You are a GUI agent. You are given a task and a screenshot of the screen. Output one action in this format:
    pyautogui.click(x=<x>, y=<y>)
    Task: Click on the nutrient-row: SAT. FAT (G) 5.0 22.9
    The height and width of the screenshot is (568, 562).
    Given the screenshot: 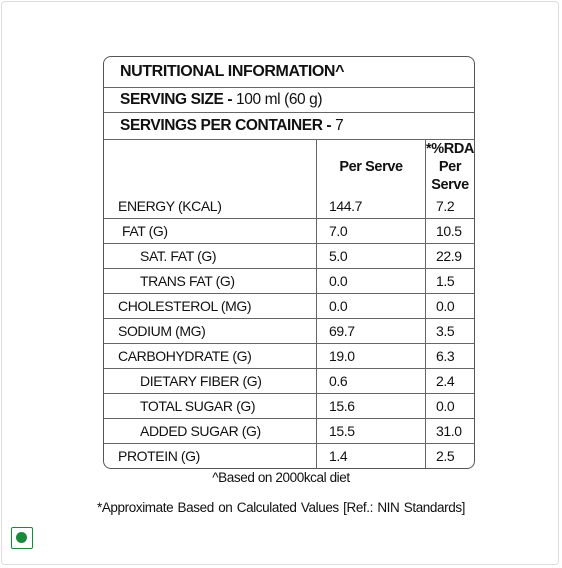 What is the action you would take?
    pyautogui.click(x=289, y=256)
    